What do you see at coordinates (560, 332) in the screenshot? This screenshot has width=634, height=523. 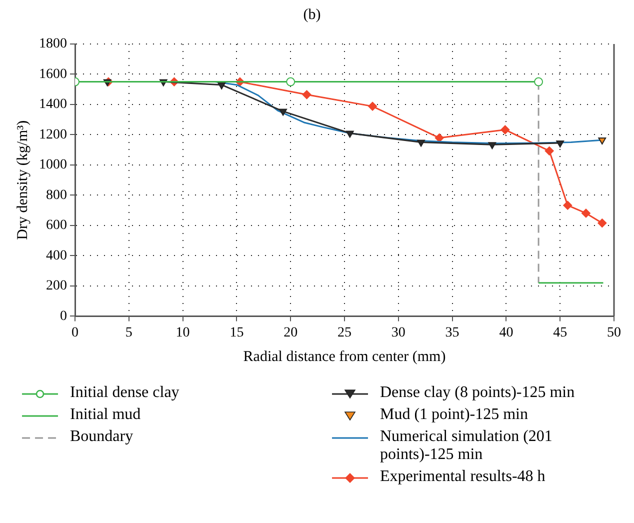 I see `x-tick-label: 45` at bounding box center [560, 332].